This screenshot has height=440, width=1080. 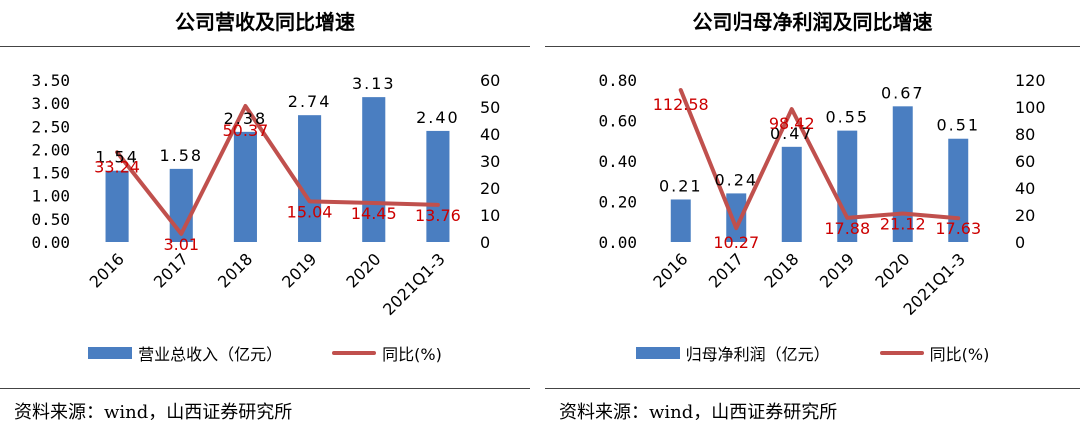 I want to click on bar-value-label: 1.54, so click(x=117, y=157).